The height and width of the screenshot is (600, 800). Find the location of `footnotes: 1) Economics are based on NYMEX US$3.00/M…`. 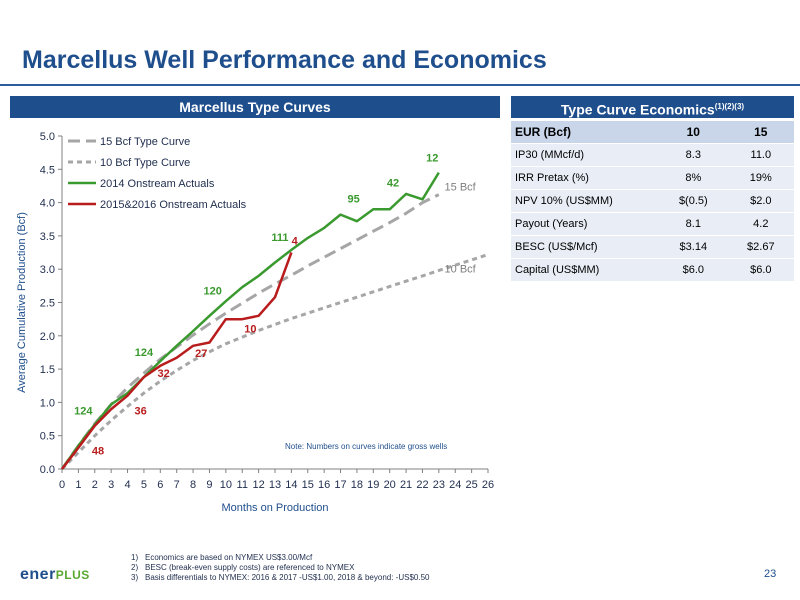

footnotes: 1) Economics are based on NYMEX US$3.00/M… is located at coordinates (280, 568).